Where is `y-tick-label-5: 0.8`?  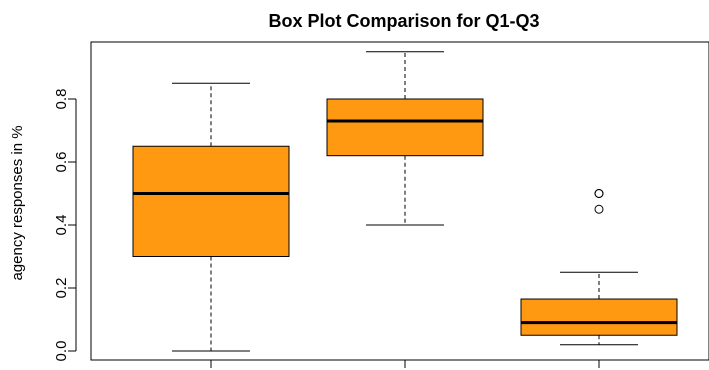 y-tick-label-5: 0.8 is located at coordinates (61, 99).